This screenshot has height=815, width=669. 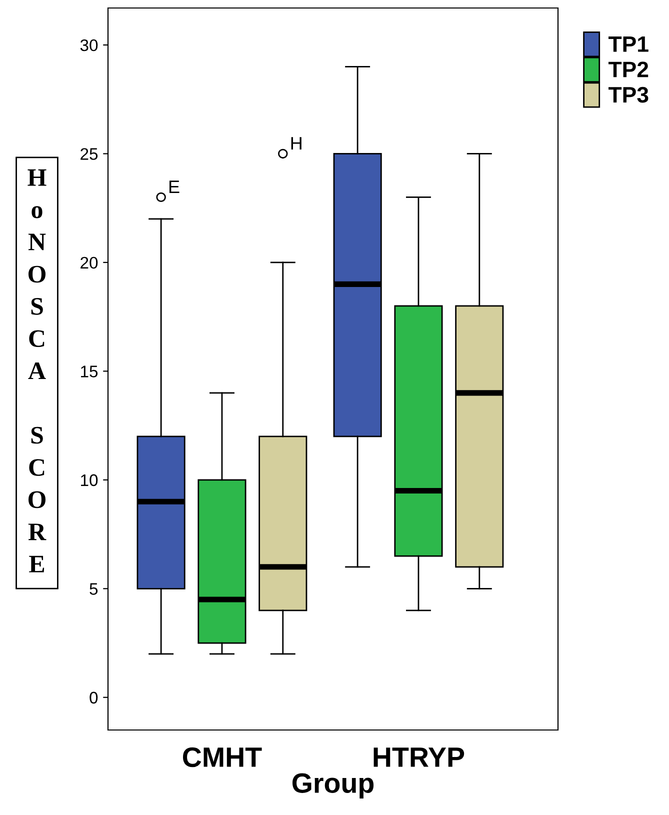 I want to click on annotation: E, so click(x=174, y=187).